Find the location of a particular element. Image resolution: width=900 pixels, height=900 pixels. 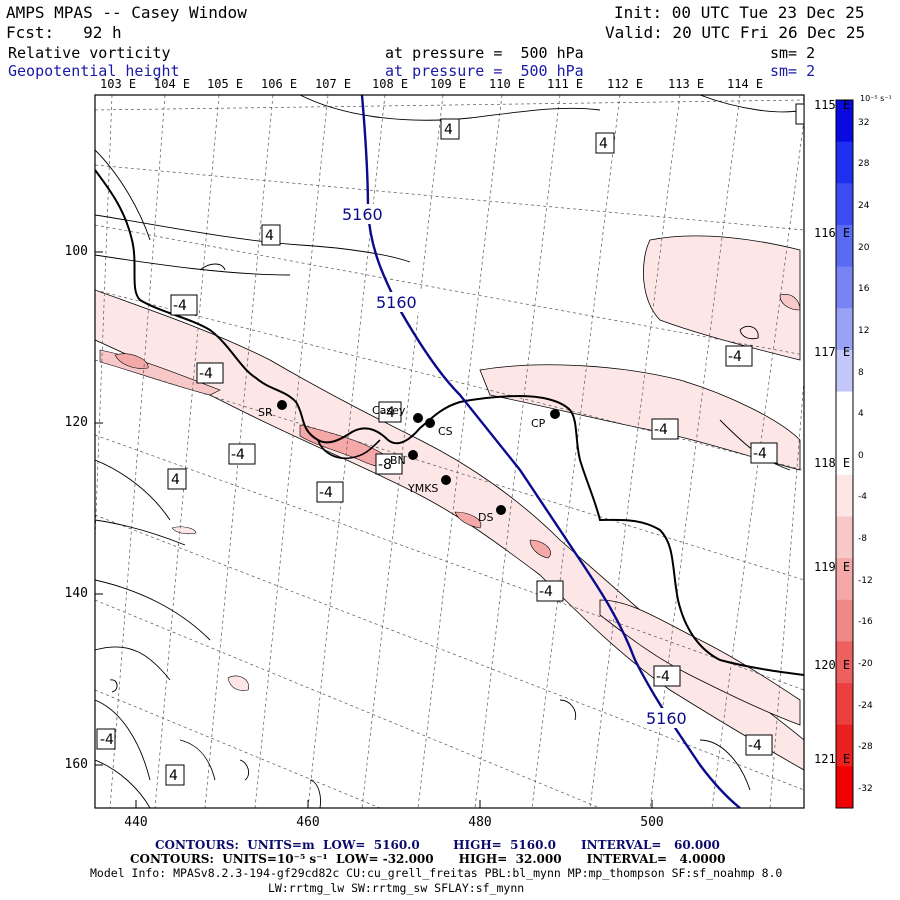

top-lon-label: 111 E is located at coordinates (565, 84).